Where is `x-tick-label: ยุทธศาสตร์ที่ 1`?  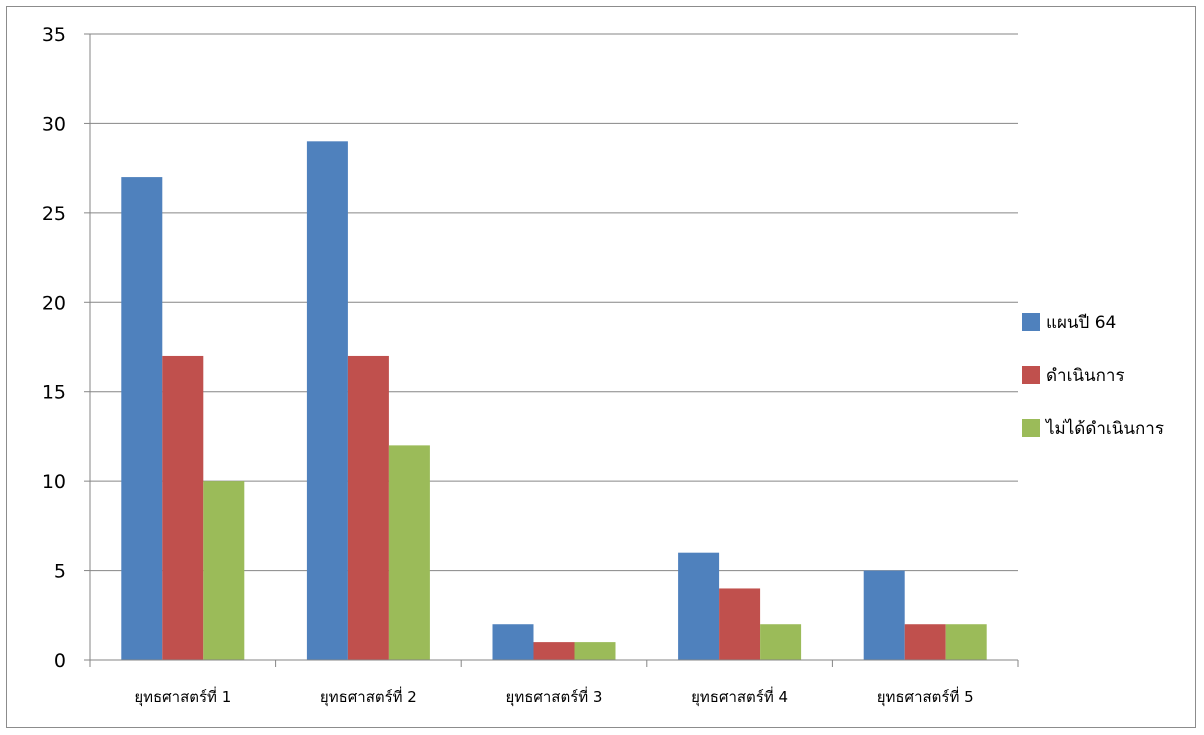 x-tick-label: ยุทธศาสตร์ที่ 1 is located at coordinates (182, 696).